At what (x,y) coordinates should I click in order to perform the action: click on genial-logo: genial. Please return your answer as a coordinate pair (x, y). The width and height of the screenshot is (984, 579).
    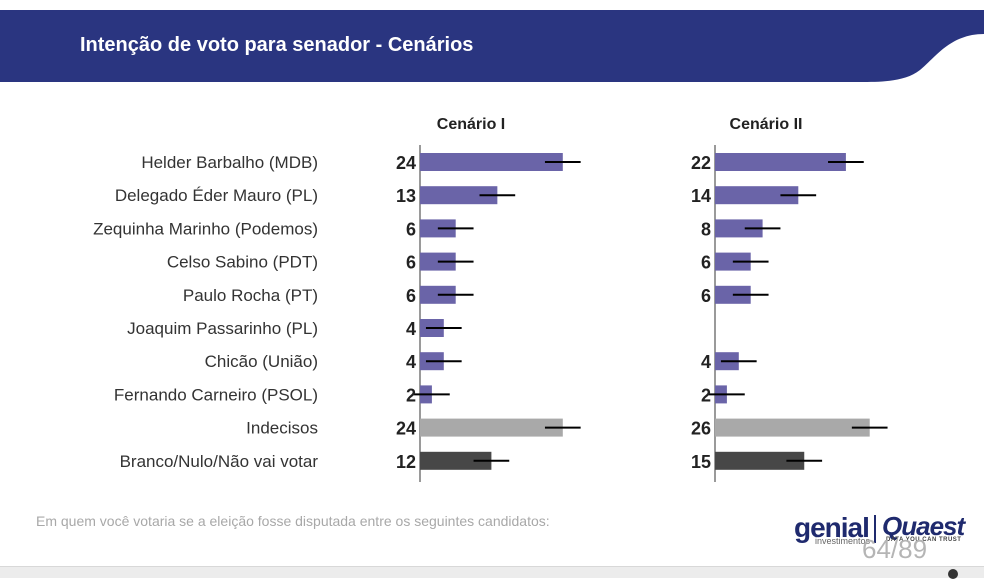
    Looking at the image, I should click on (832, 527).